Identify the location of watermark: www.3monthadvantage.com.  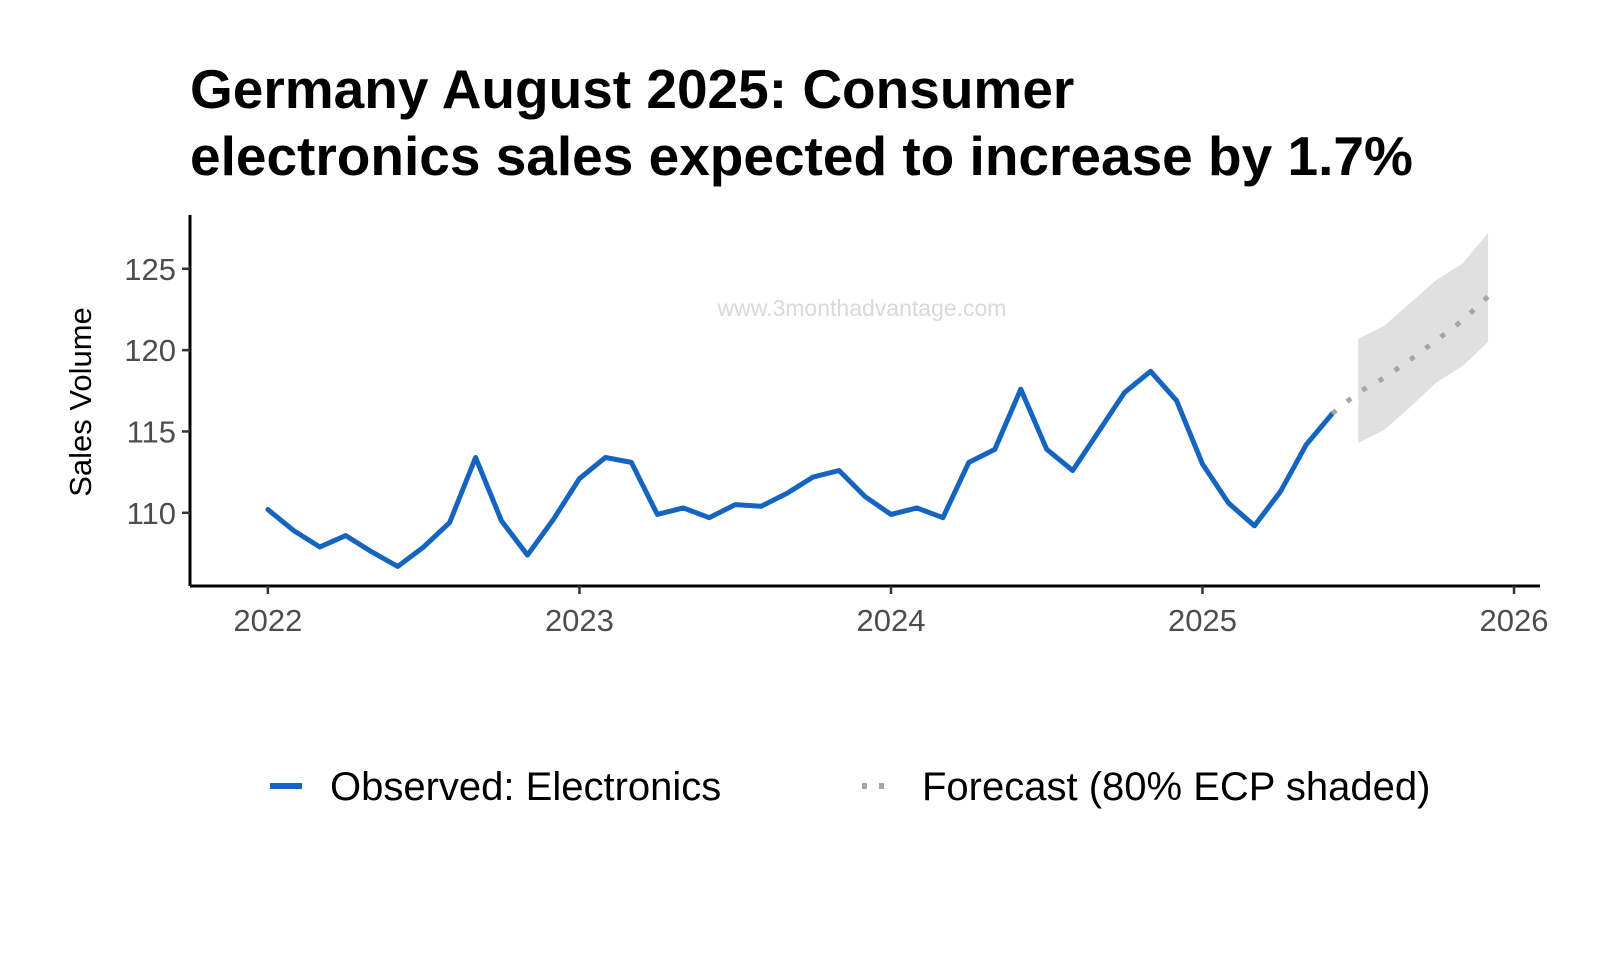
(862, 308).